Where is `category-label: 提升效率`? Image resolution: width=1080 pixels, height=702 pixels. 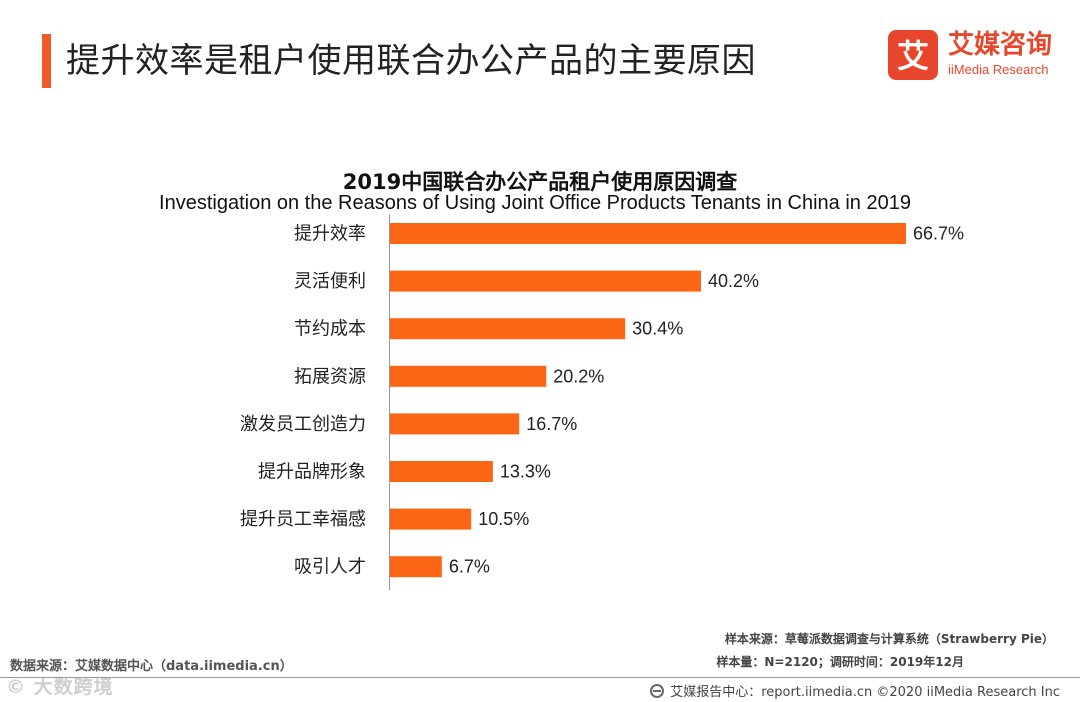 category-label: 提升效率 is located at coordinates (330, 234).